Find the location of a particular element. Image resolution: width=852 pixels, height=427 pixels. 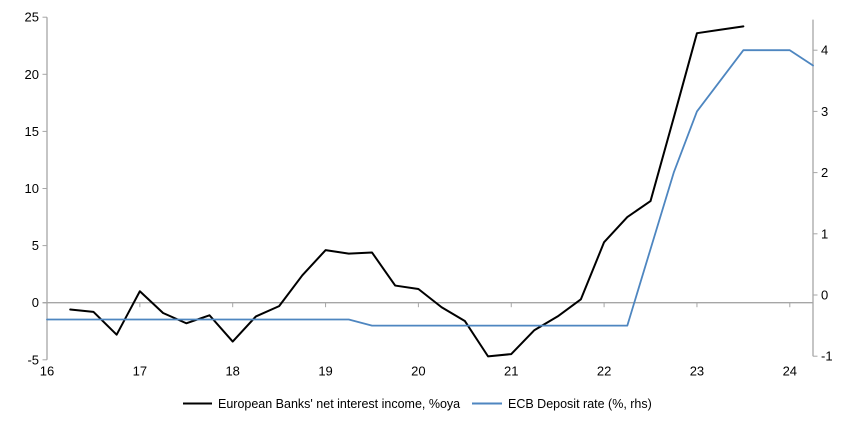

left-axis-tick-label: 20 is located at coordinates (32, 74).